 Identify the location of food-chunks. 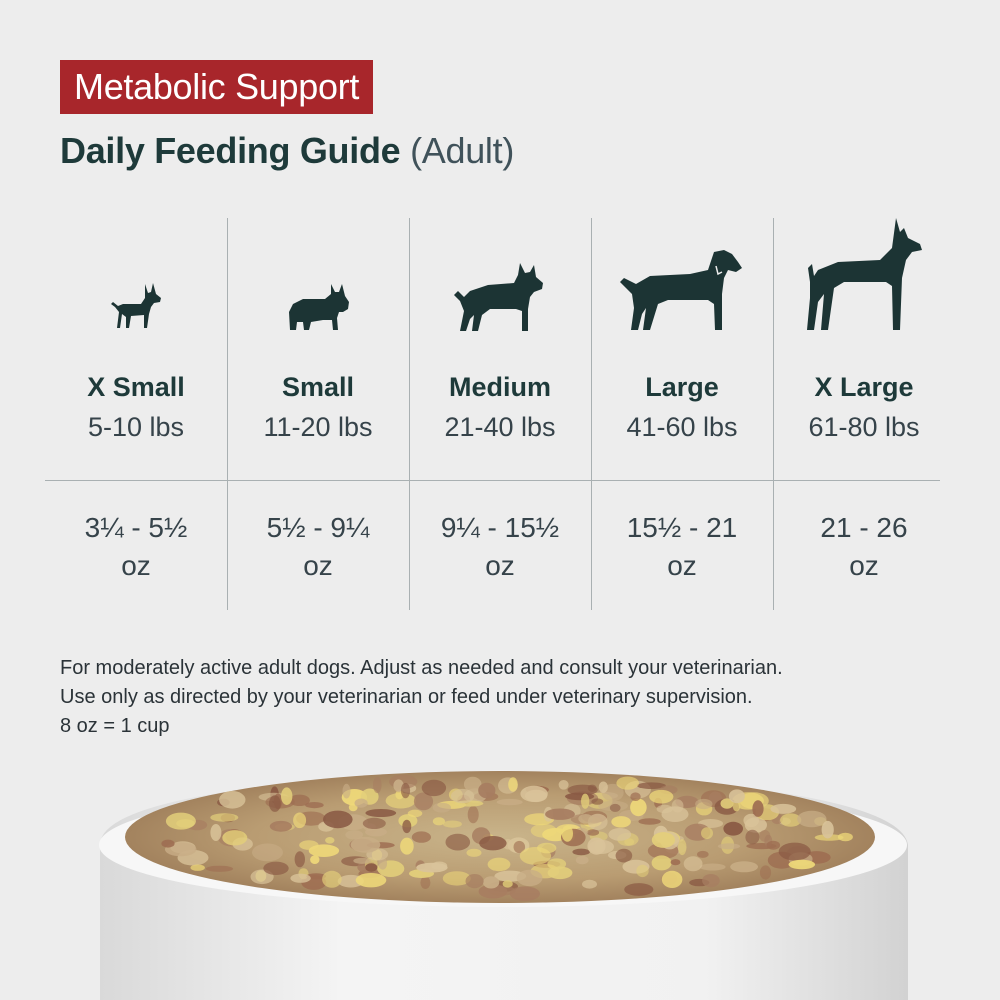
(507, 837).